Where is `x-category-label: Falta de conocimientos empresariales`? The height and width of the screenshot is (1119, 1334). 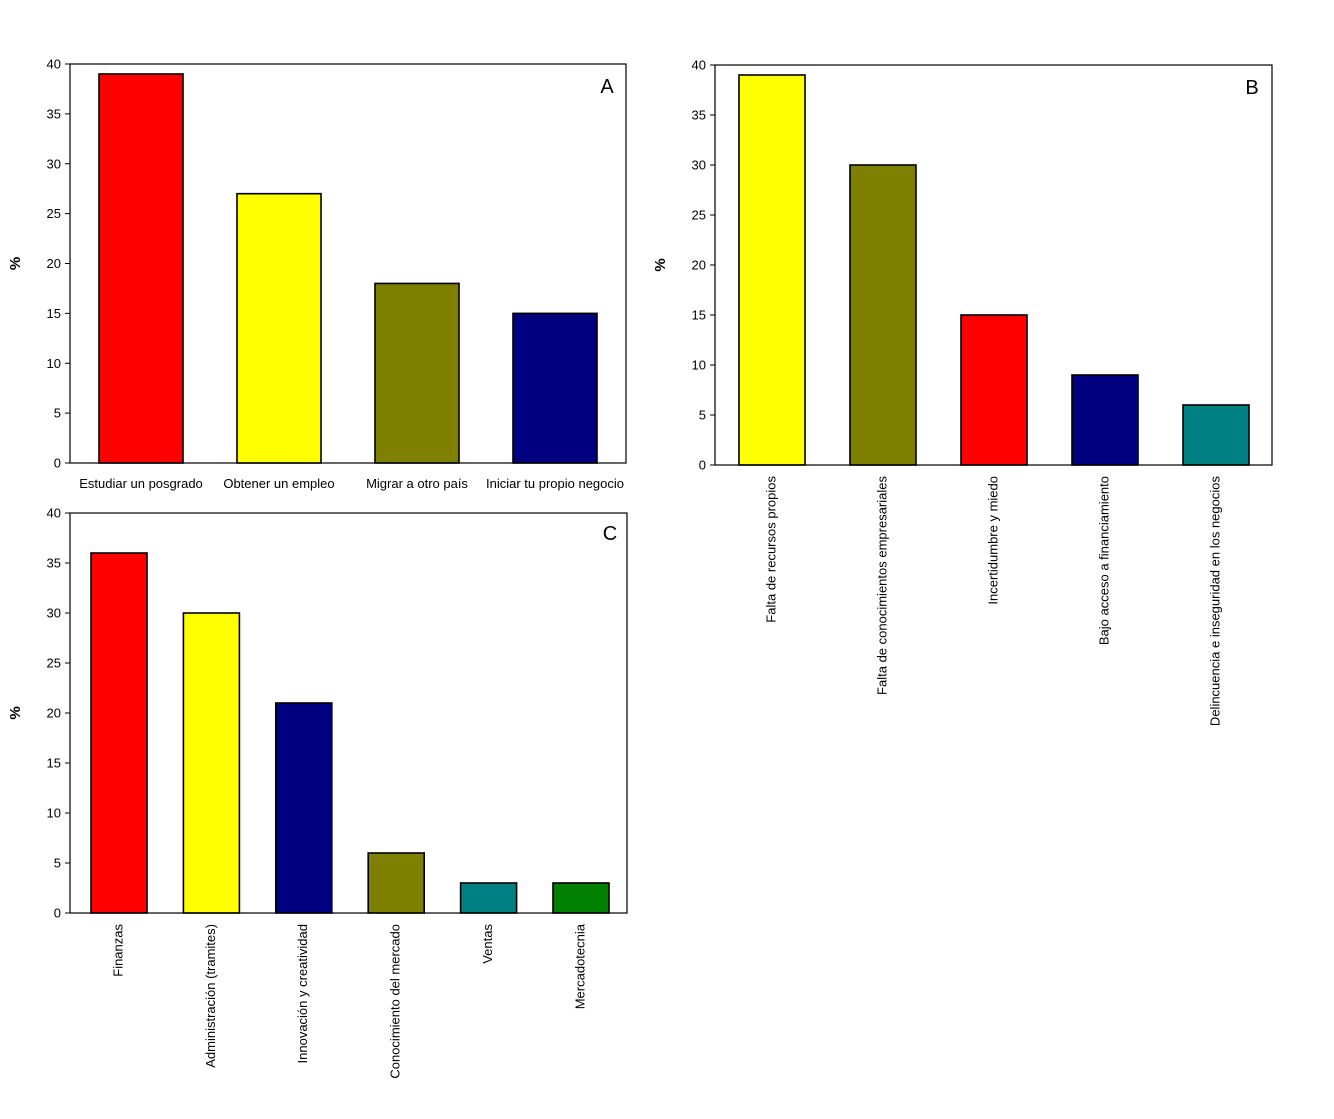 x-category-label: Falta de conocimientos empresariales is located at coordinates (881, 585).